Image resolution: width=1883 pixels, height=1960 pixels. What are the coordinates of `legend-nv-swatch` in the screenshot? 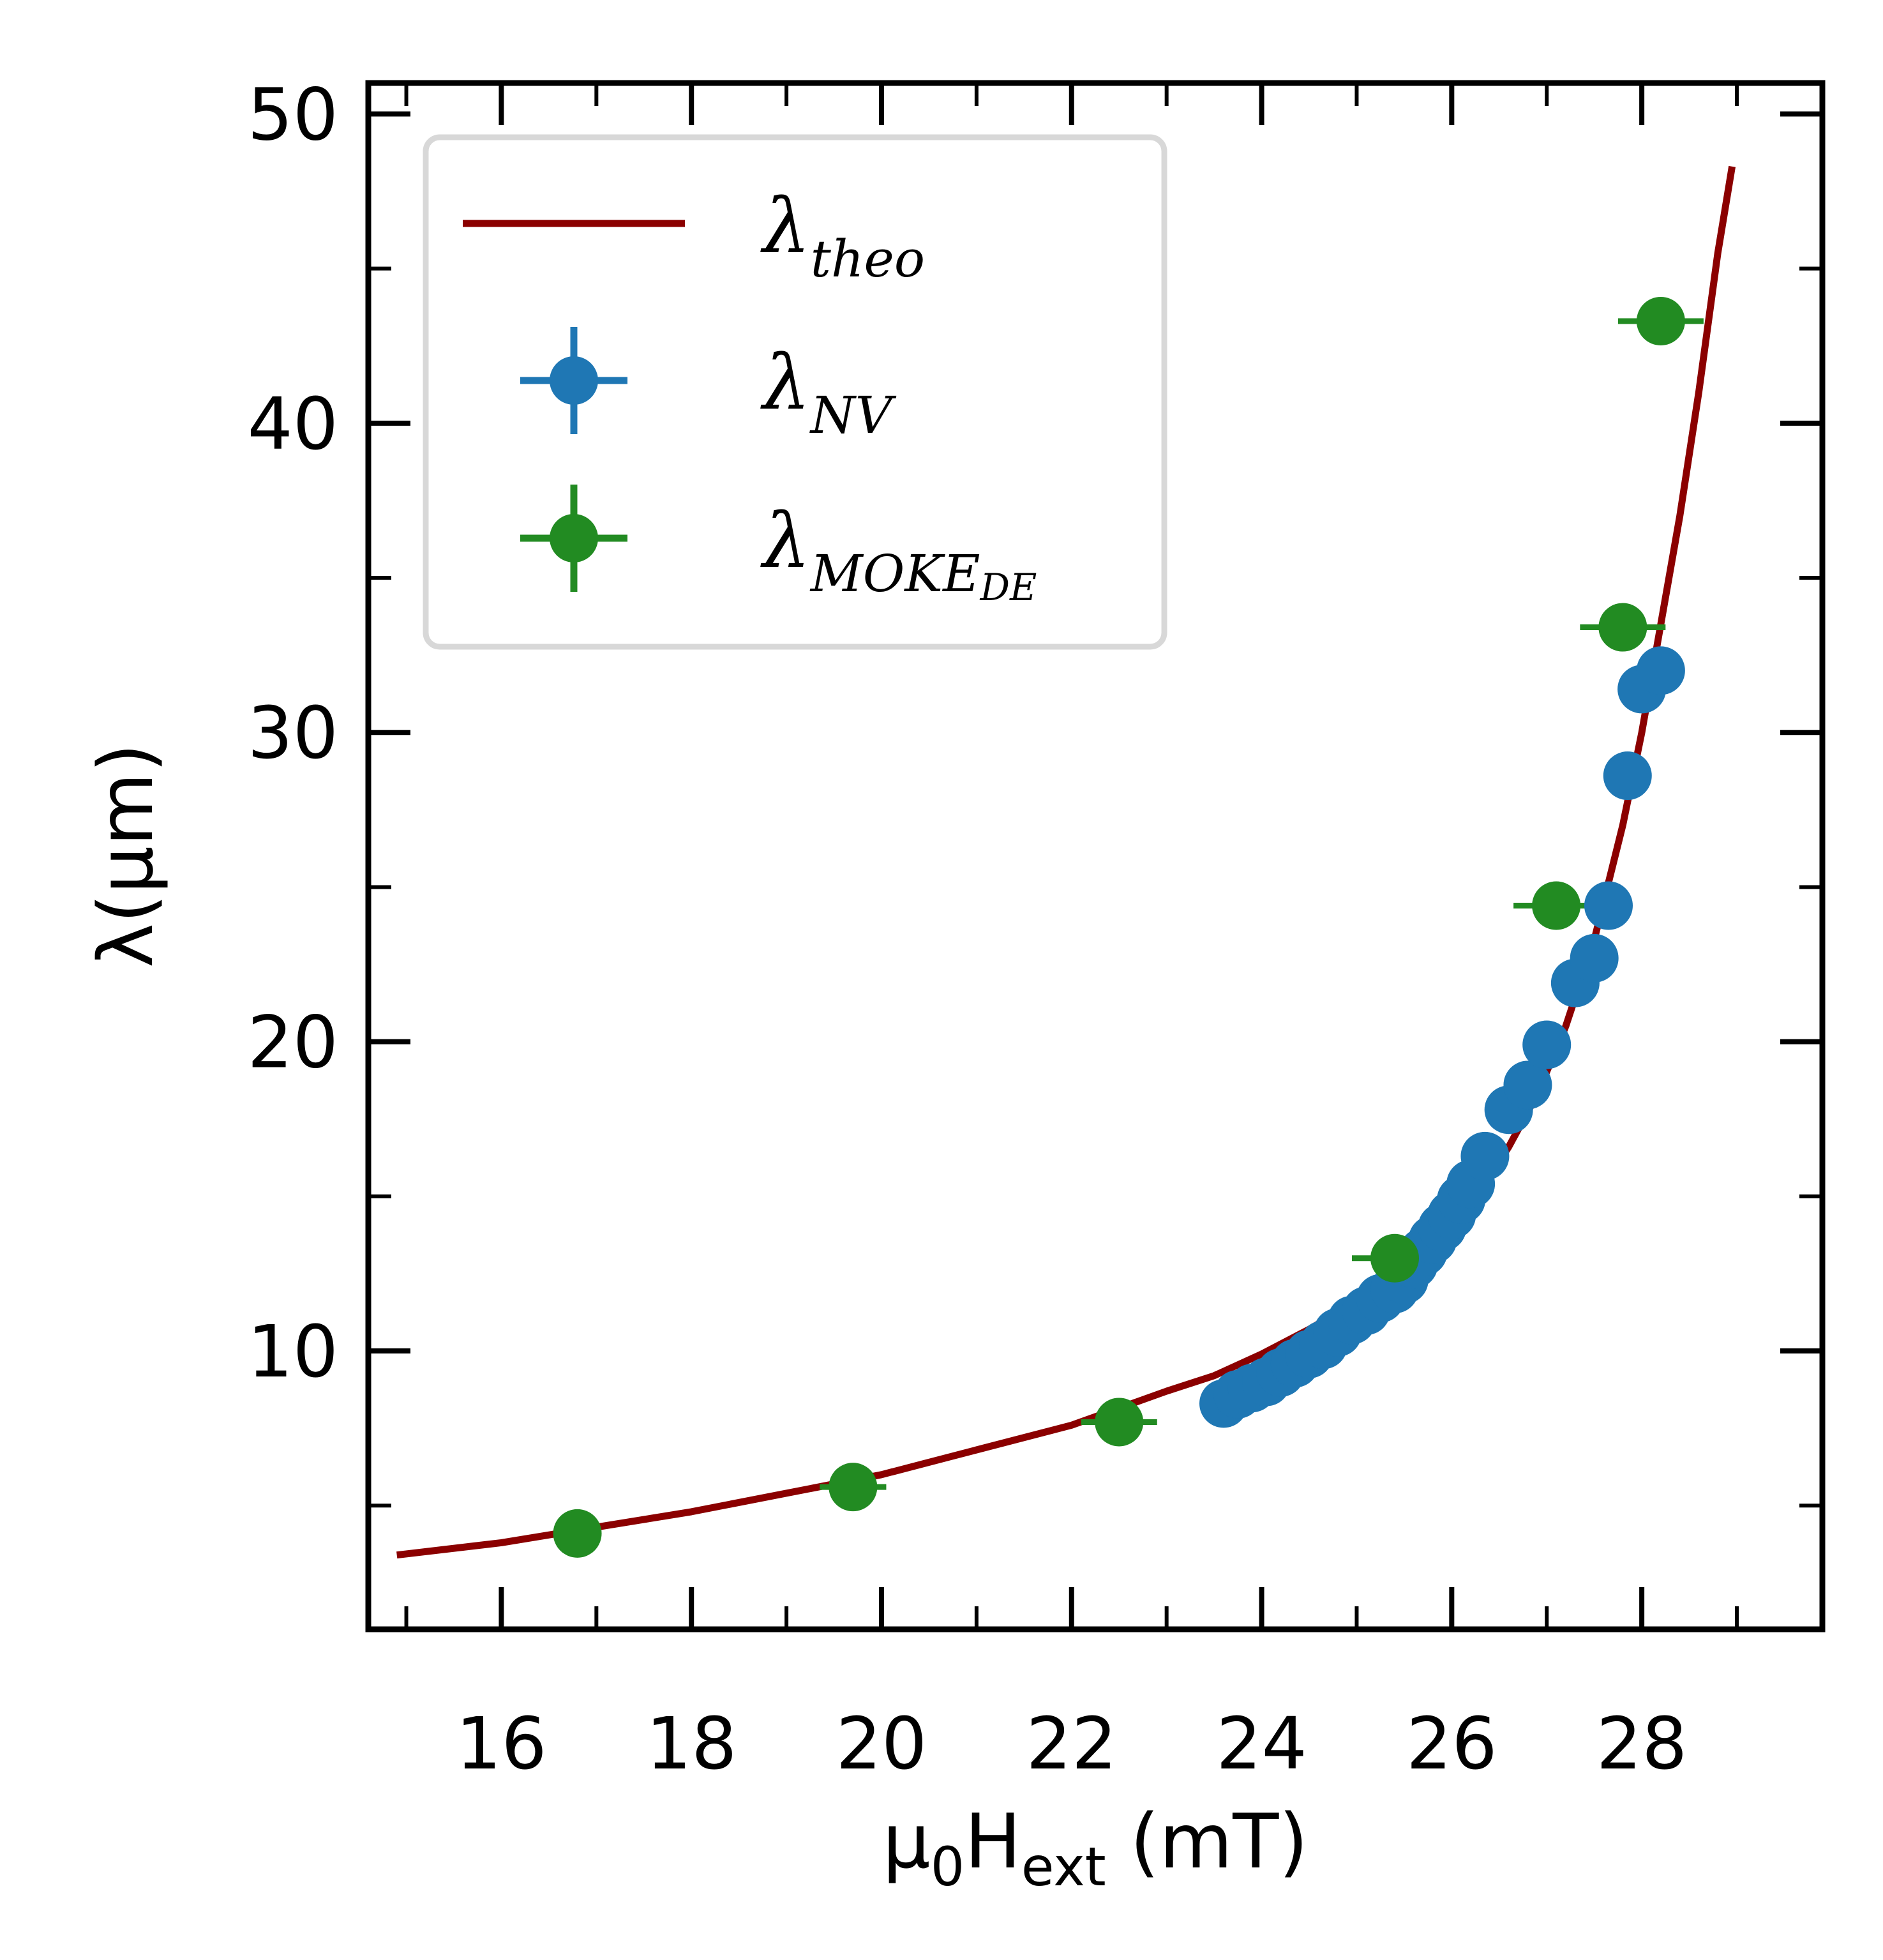 It's located at (573, 380).